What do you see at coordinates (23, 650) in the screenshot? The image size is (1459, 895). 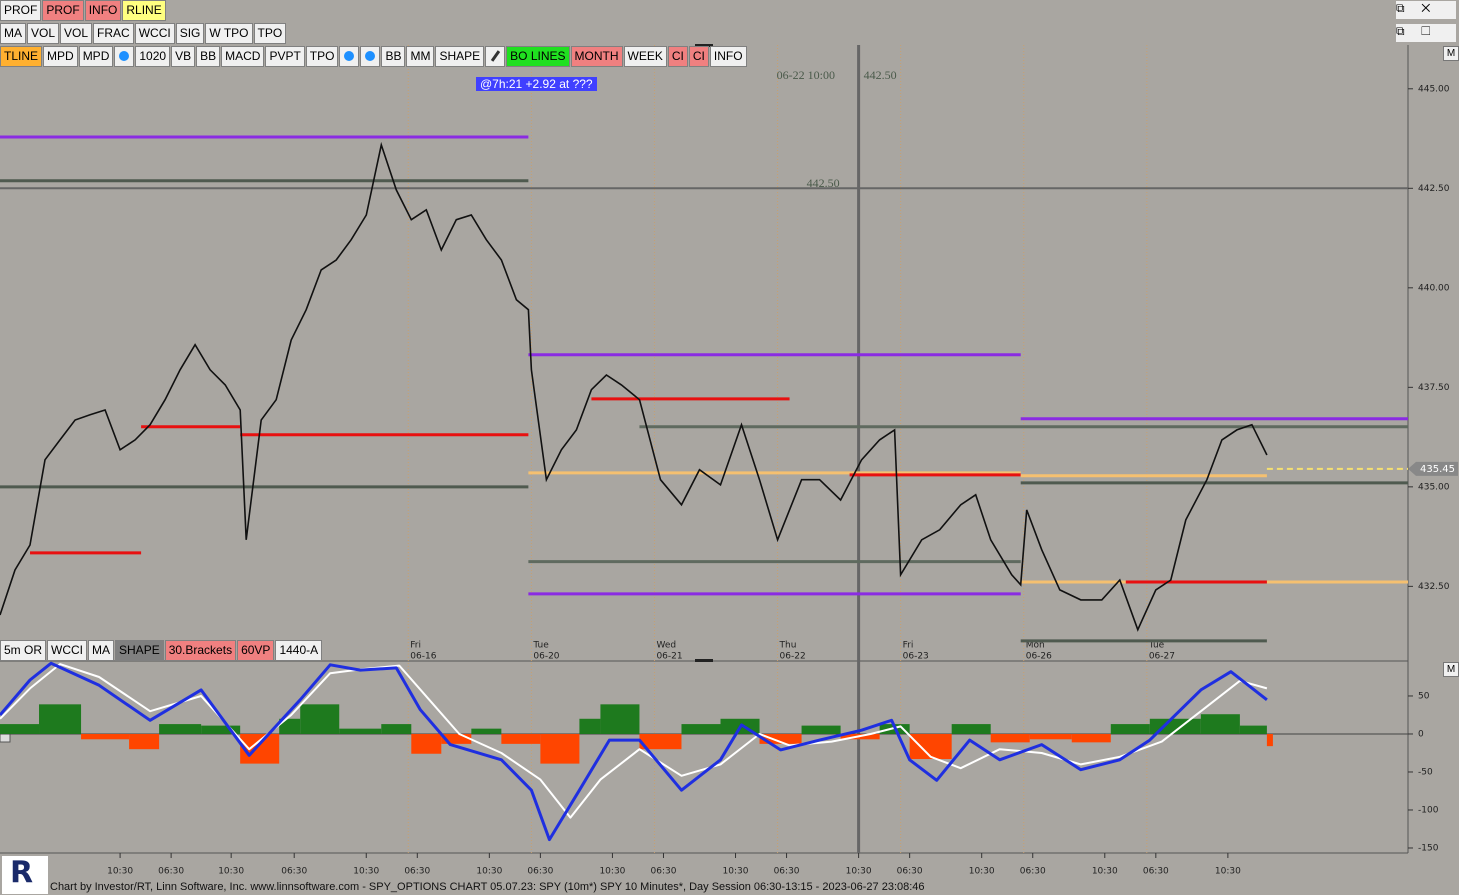 I see `toolbar-button: 5m OR` at bounding box center [23, 650].